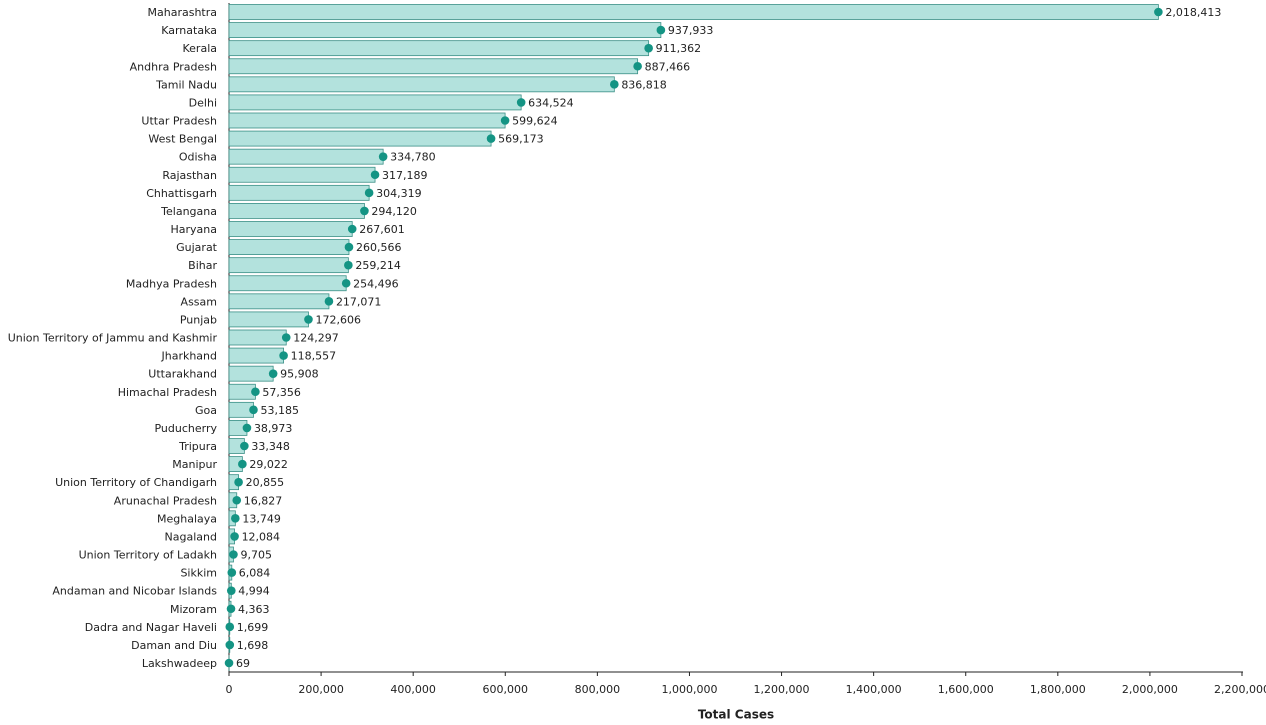 Image resolution: width=1266 pixels, height=725 pixels. What do you see at coordinates (316, 338) in the screenshot?
I see `value-label: 124,297` at bounding box center [316, 338].